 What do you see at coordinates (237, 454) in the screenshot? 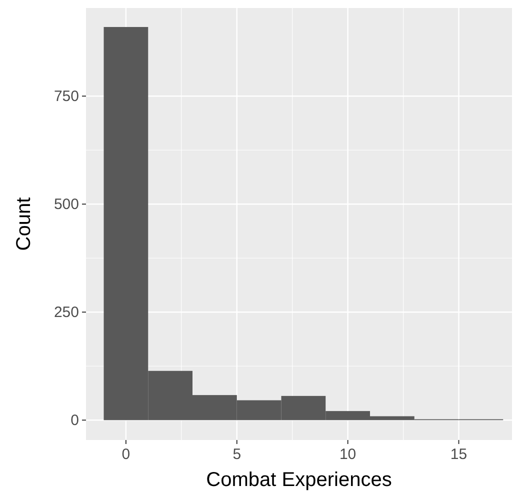
I see `x-tick-label: 5` at bounding box center [237, 454].